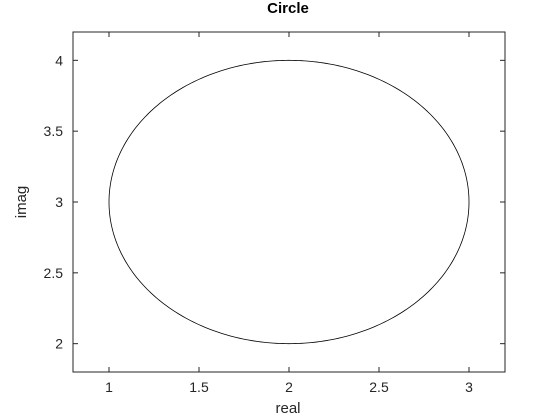 The width and height of the screenshot is (560, 420). Describe the element at coordinates (54, 273) in the screenshot. I see `y-tick-label: 2.5` at that location.